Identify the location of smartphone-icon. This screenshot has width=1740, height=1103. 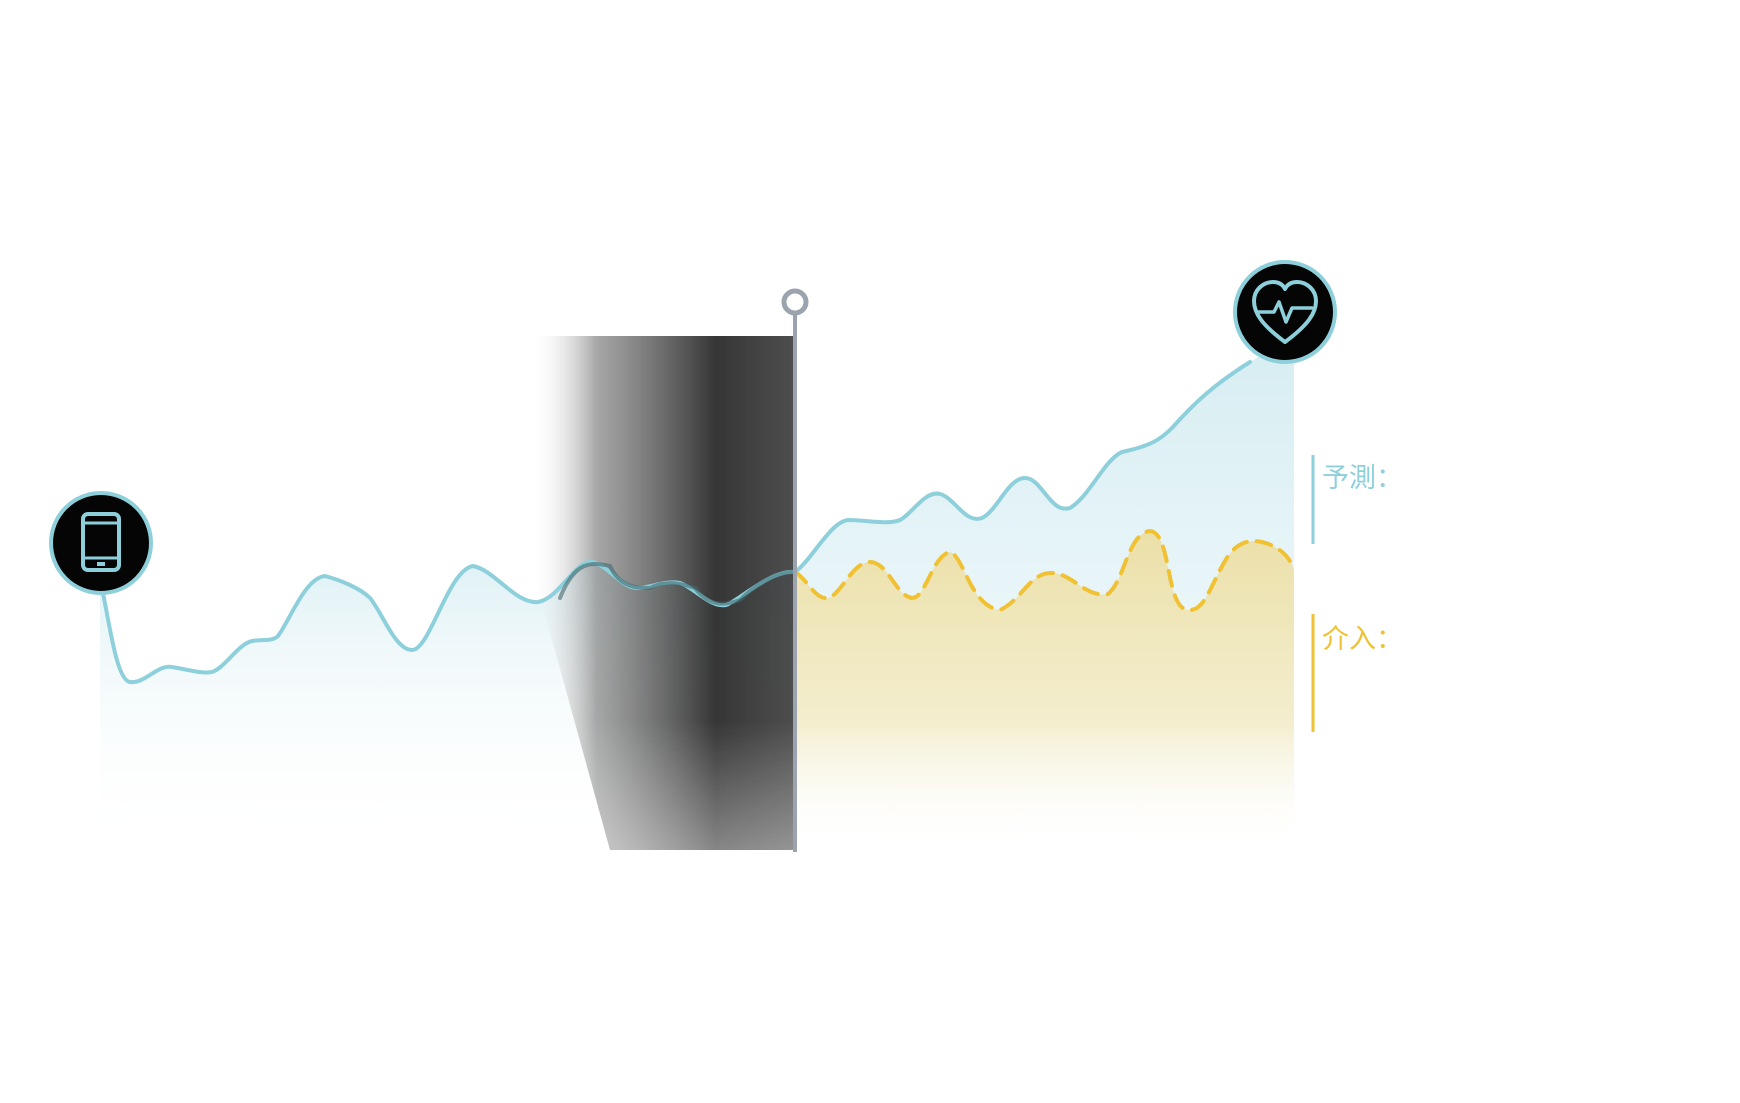
(101, 543).